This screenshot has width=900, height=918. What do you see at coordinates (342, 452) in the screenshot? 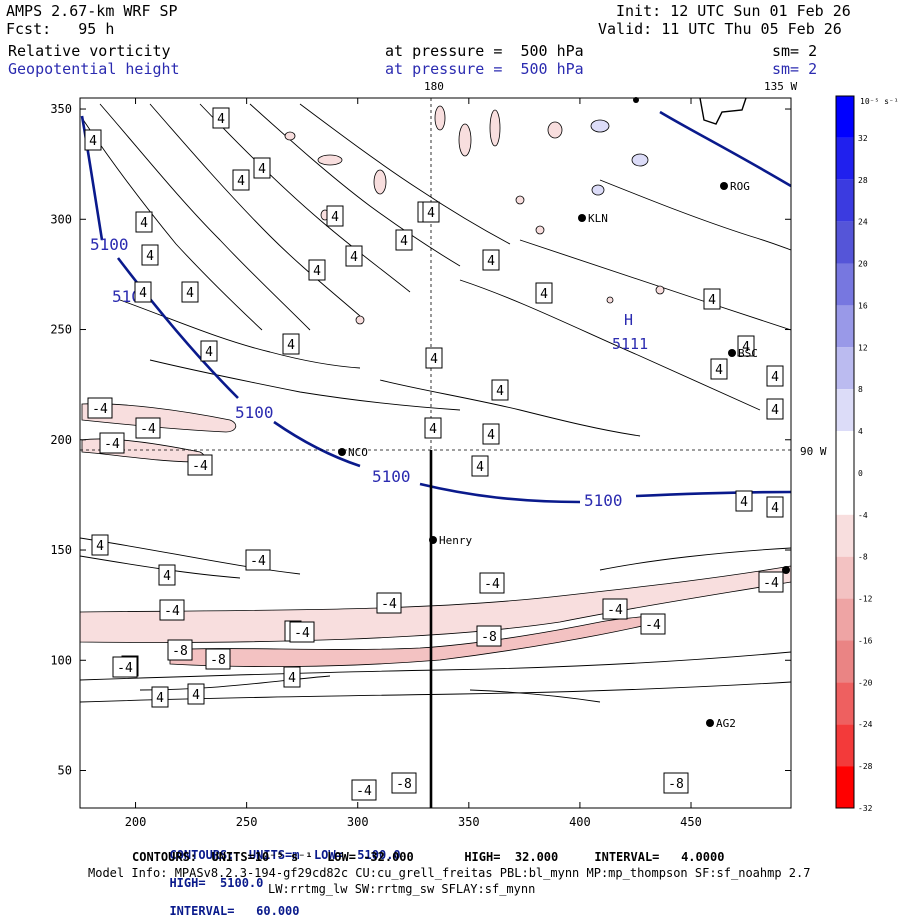
I see `station-marker` at bounding box center [342, 452].